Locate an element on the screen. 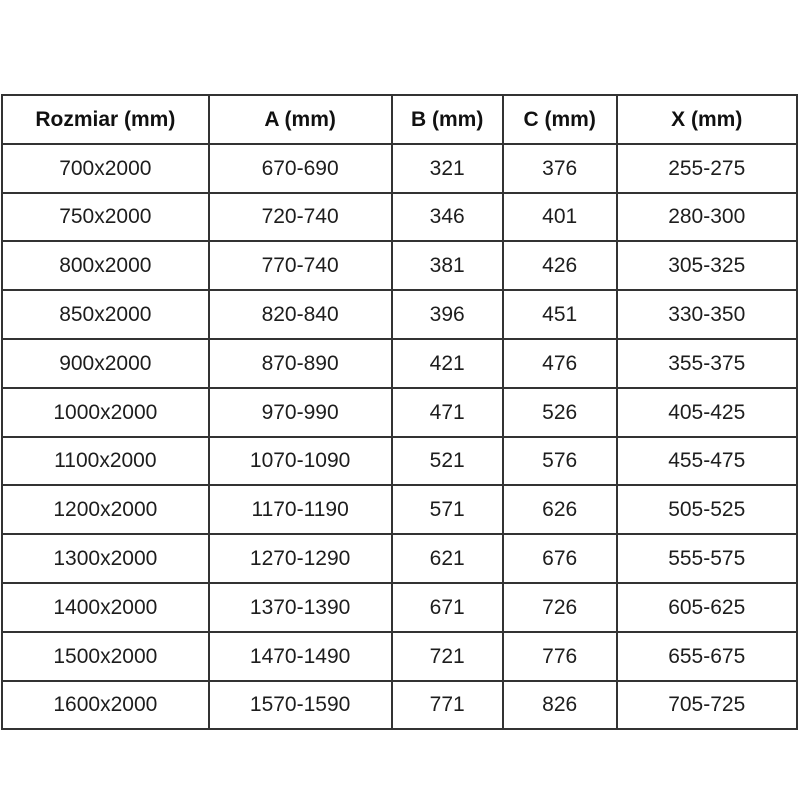 Image resolution: width=800 pixels, height=800 pixels. header-row: Rozmiar (mm) A (mm) B (mm) C (mm) X (mm) is located at coordinates (399, 119).